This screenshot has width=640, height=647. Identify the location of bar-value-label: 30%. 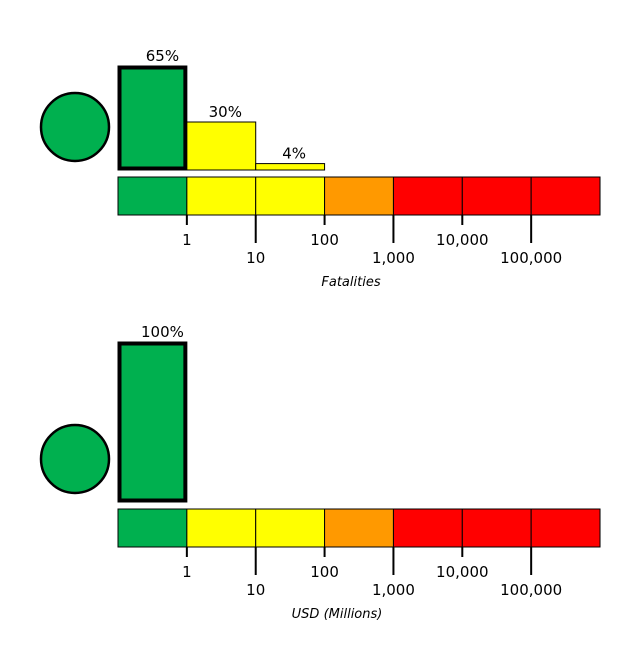
(225, 112).